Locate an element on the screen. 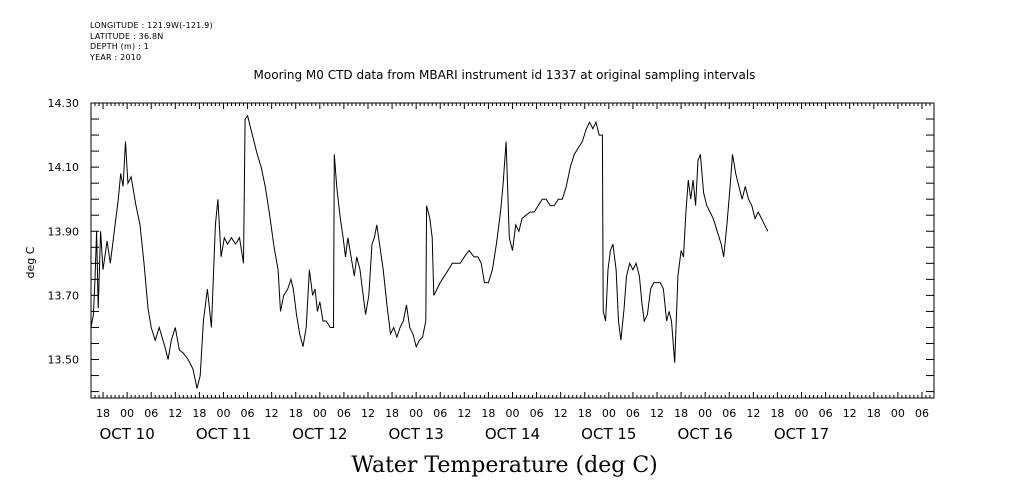 The height and width of the screenshot is (504, 1009). x-day-label: OCT 17 is located at coordinates (801, 434).